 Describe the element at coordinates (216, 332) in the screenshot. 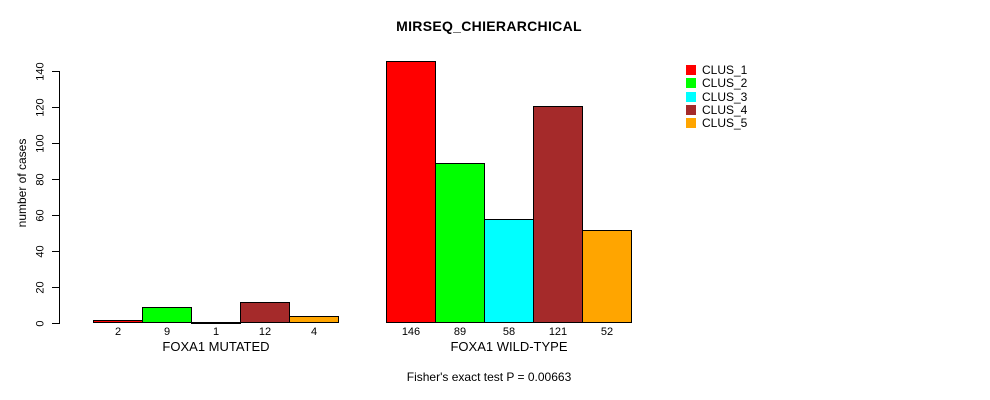

I see `bar-value-label: 1` at that location.